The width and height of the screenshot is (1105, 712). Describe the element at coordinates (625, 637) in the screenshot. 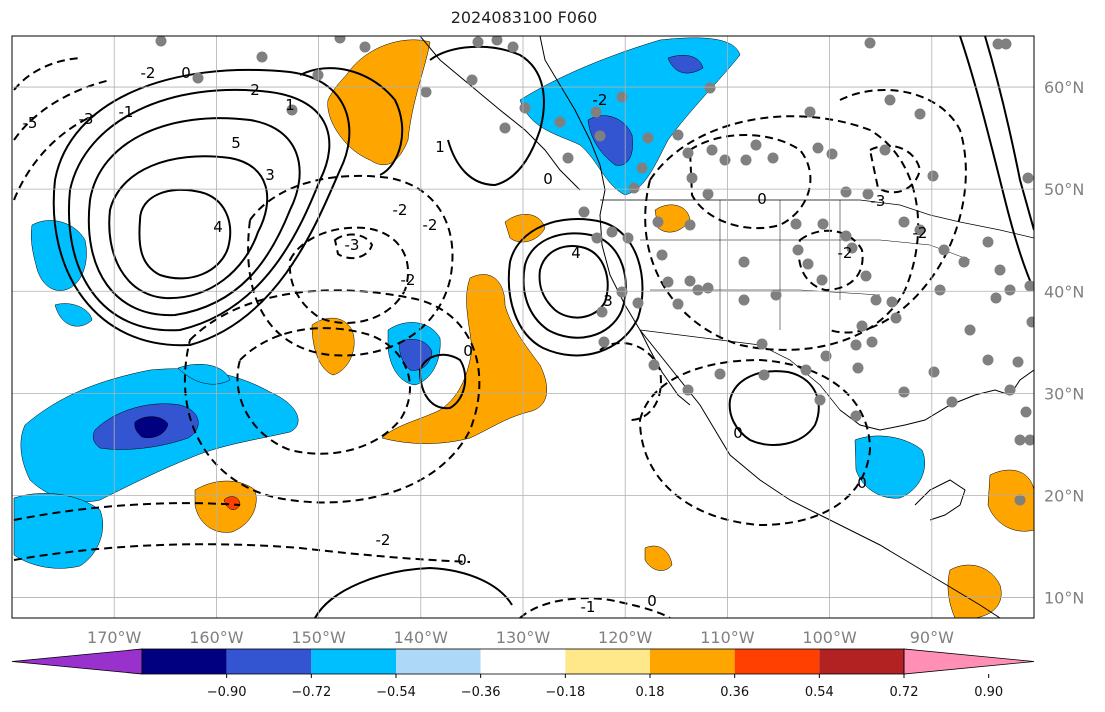

I see `longitude-tick-label: 120°W` at that location.